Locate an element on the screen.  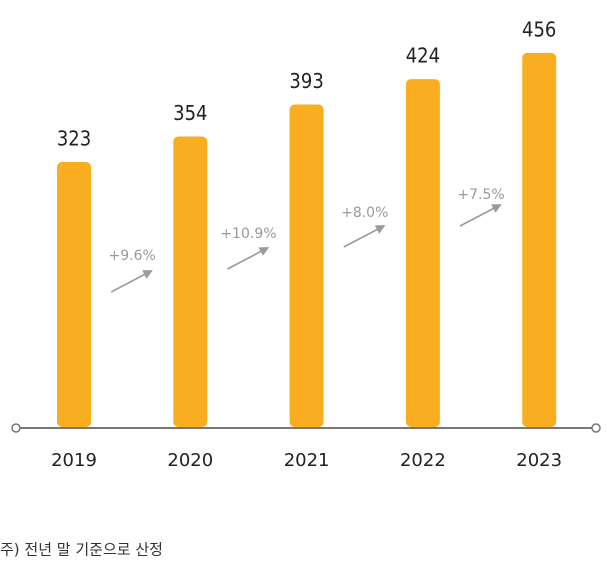
growth-label: +7.5% is located at coordinates (480, 195).